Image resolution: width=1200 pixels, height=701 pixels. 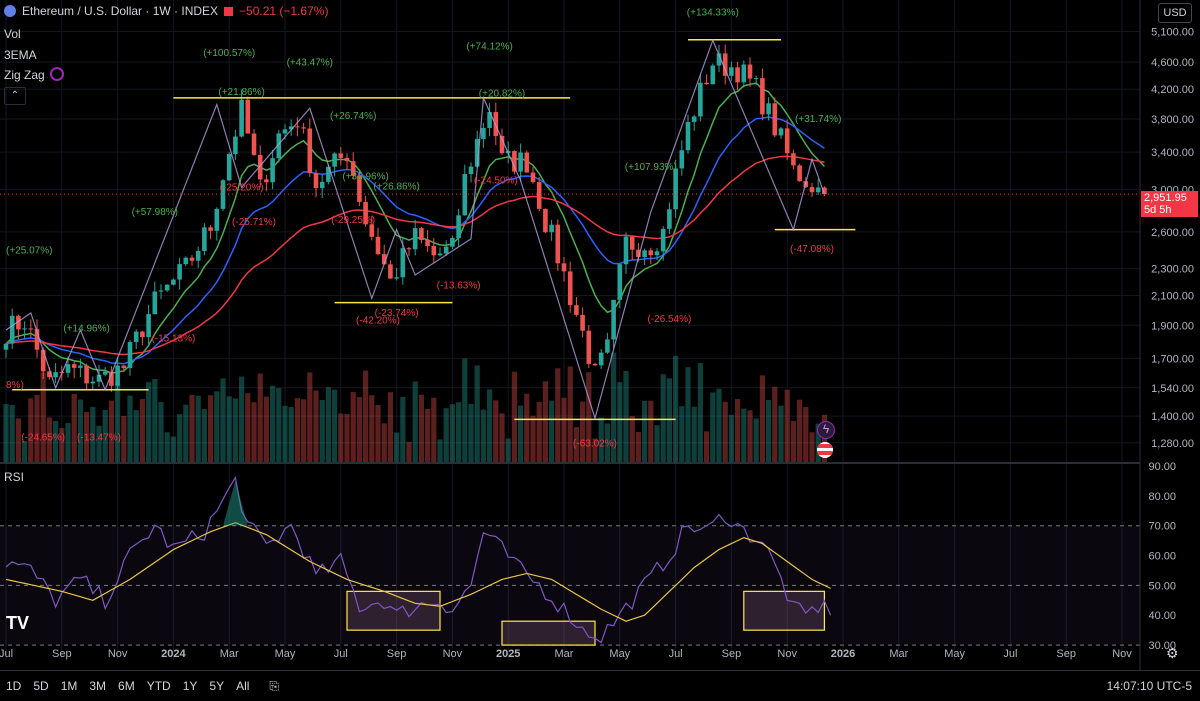 I want to click on lightning-icon: ϟ, so click(x=826, y=430).